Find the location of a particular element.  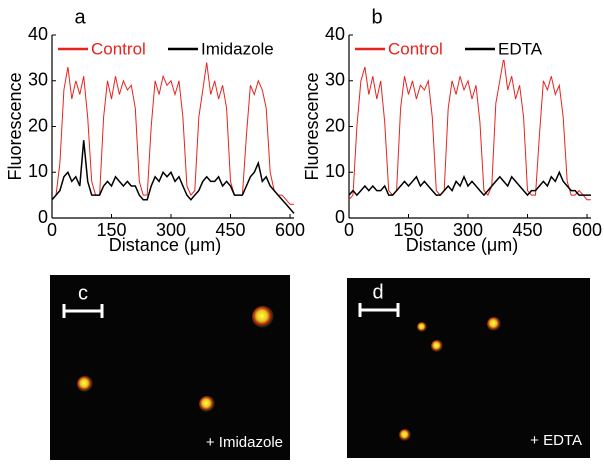

legend-label: Imidazole is located at coordinates (237, 48).